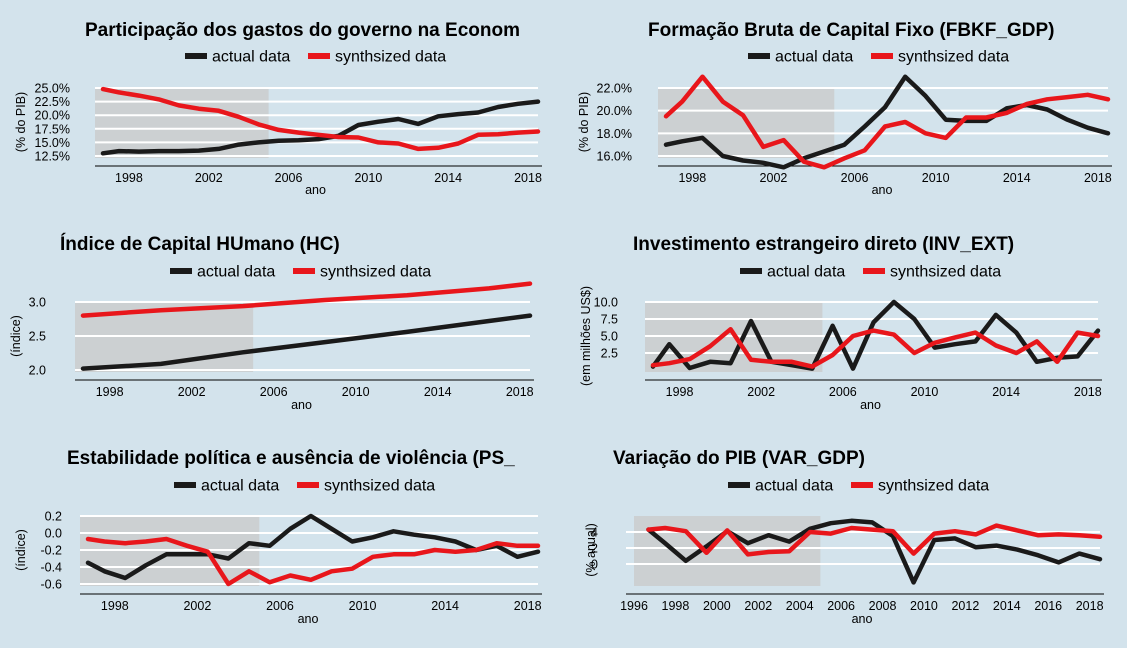 The image size is (1127, 648). What do you see at coordinates (37, 303) in the screenshot?
I see `y-tick-label: 3.0` at bounding box center [37, 303].